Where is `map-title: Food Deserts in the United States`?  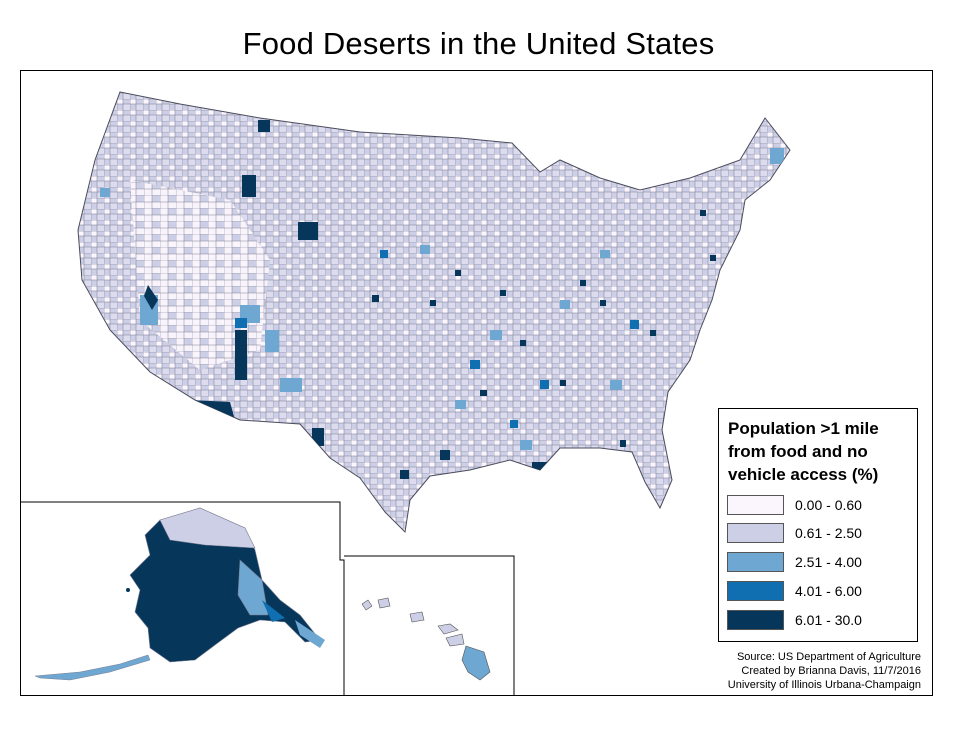
map-title: Food Deserts in the United States is located at coordinates (478, 43).